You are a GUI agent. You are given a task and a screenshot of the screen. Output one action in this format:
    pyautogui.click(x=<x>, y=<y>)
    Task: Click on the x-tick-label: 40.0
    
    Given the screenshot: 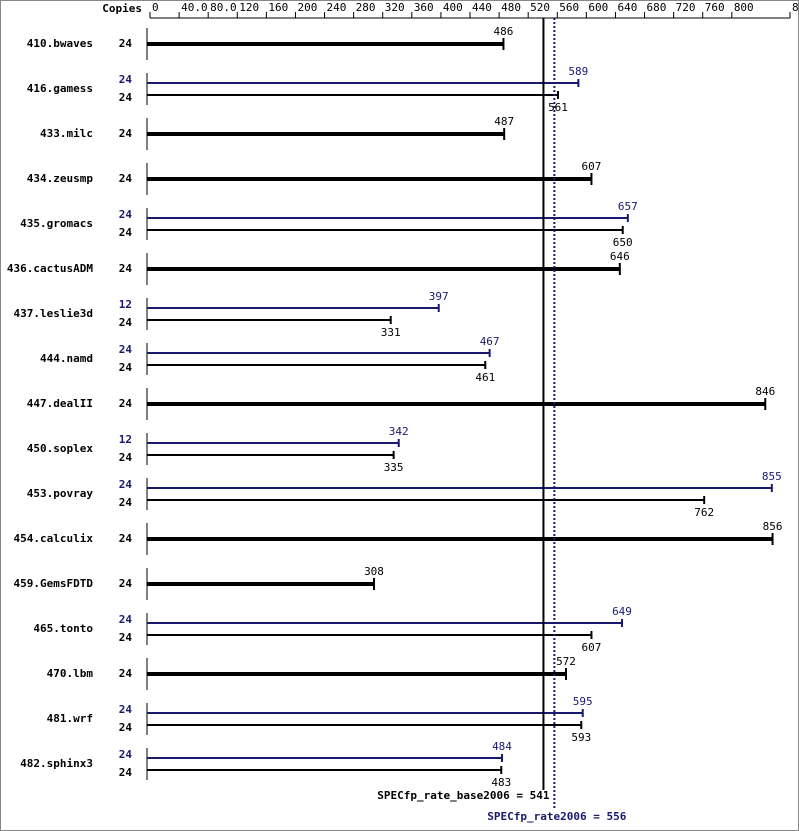 What is the action you would take?
    pyautogui.click(x=194, y=7)
    